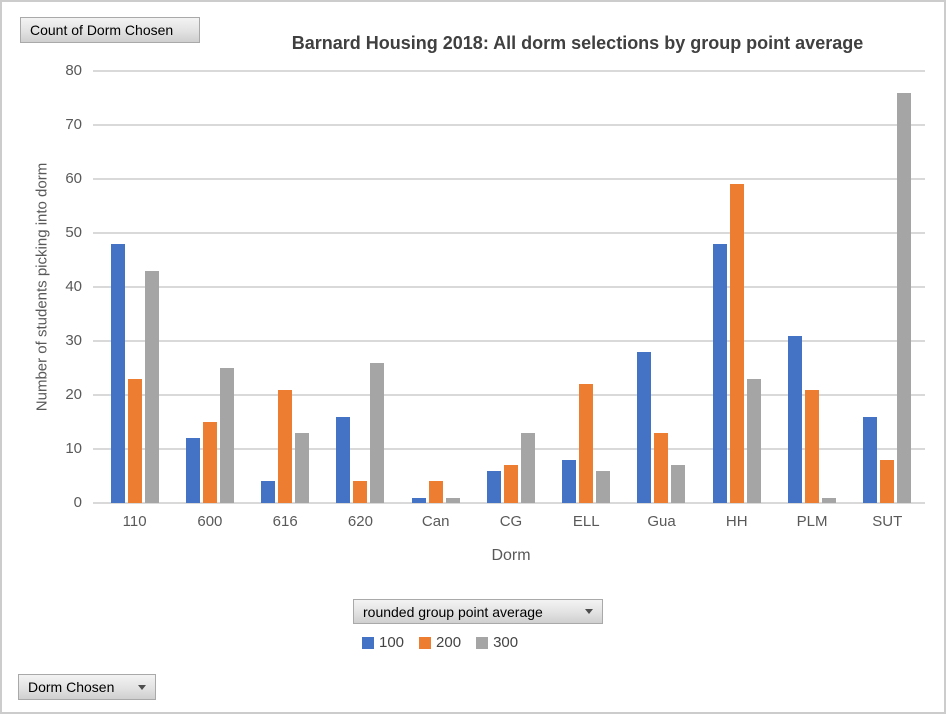  I want to click on bar-300-HH, so click(753, 440).